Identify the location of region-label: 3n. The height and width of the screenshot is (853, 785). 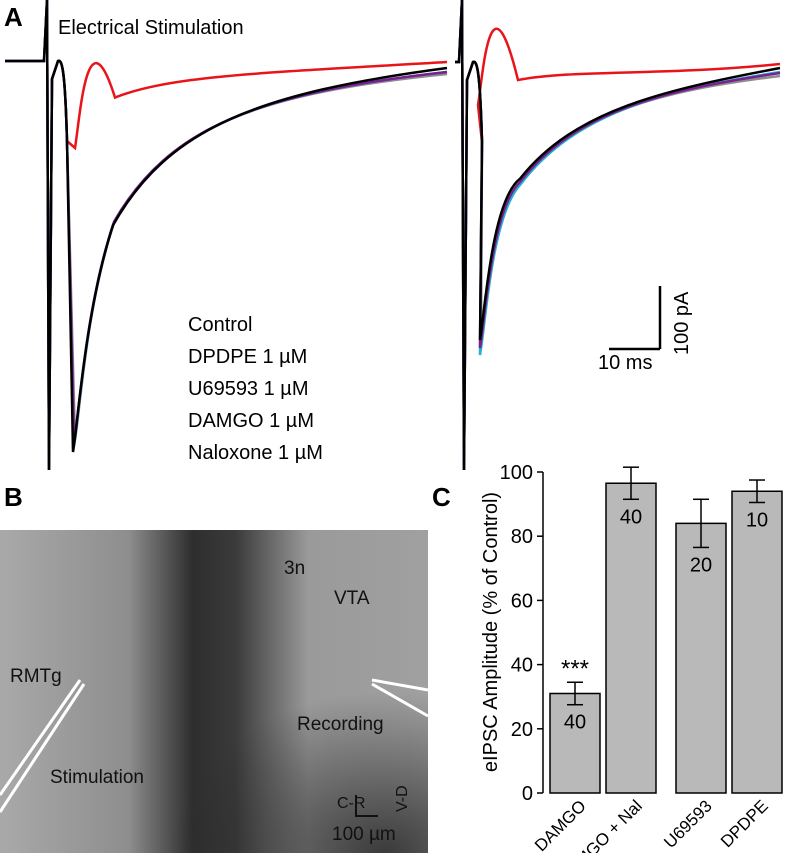
(294, 568).